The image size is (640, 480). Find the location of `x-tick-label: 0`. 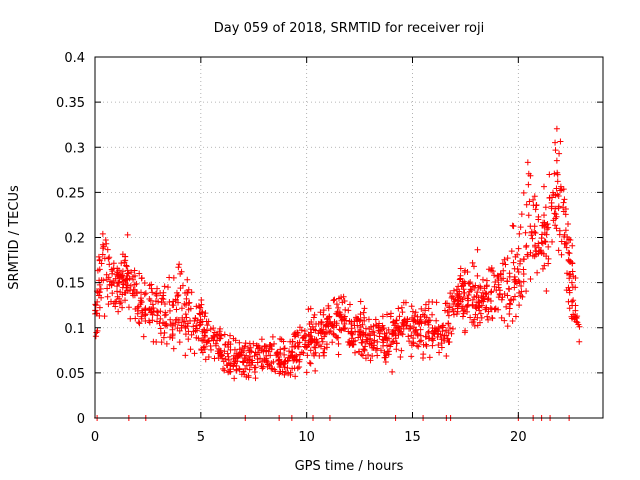

x-tick-label: 0 is located at coordinates (95, 437).